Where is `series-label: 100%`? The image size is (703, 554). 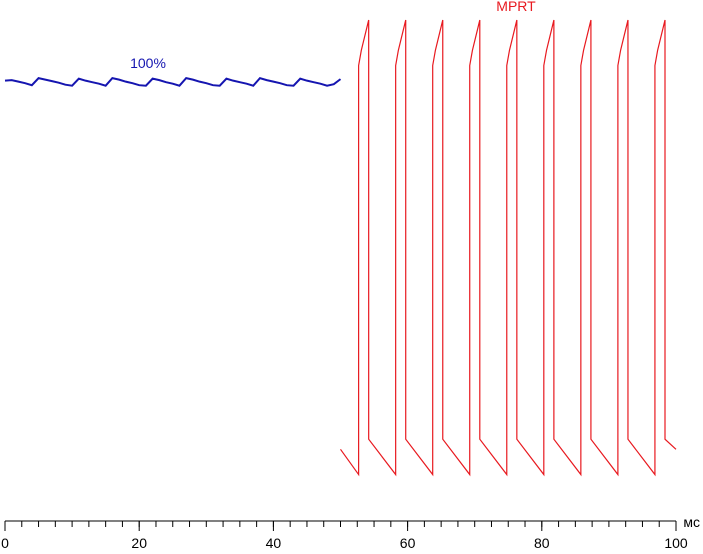
series-label: 100% is located at coordinates (148, 63).